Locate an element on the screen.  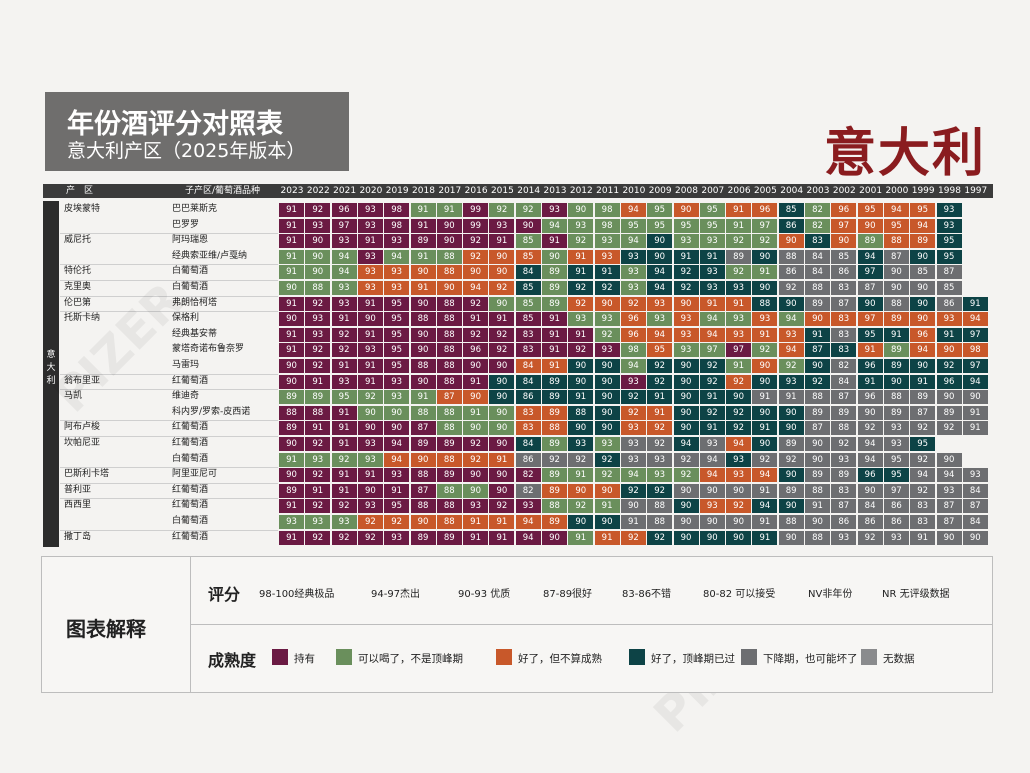
country-title: 意大利 is located at coordinates (905, 154).